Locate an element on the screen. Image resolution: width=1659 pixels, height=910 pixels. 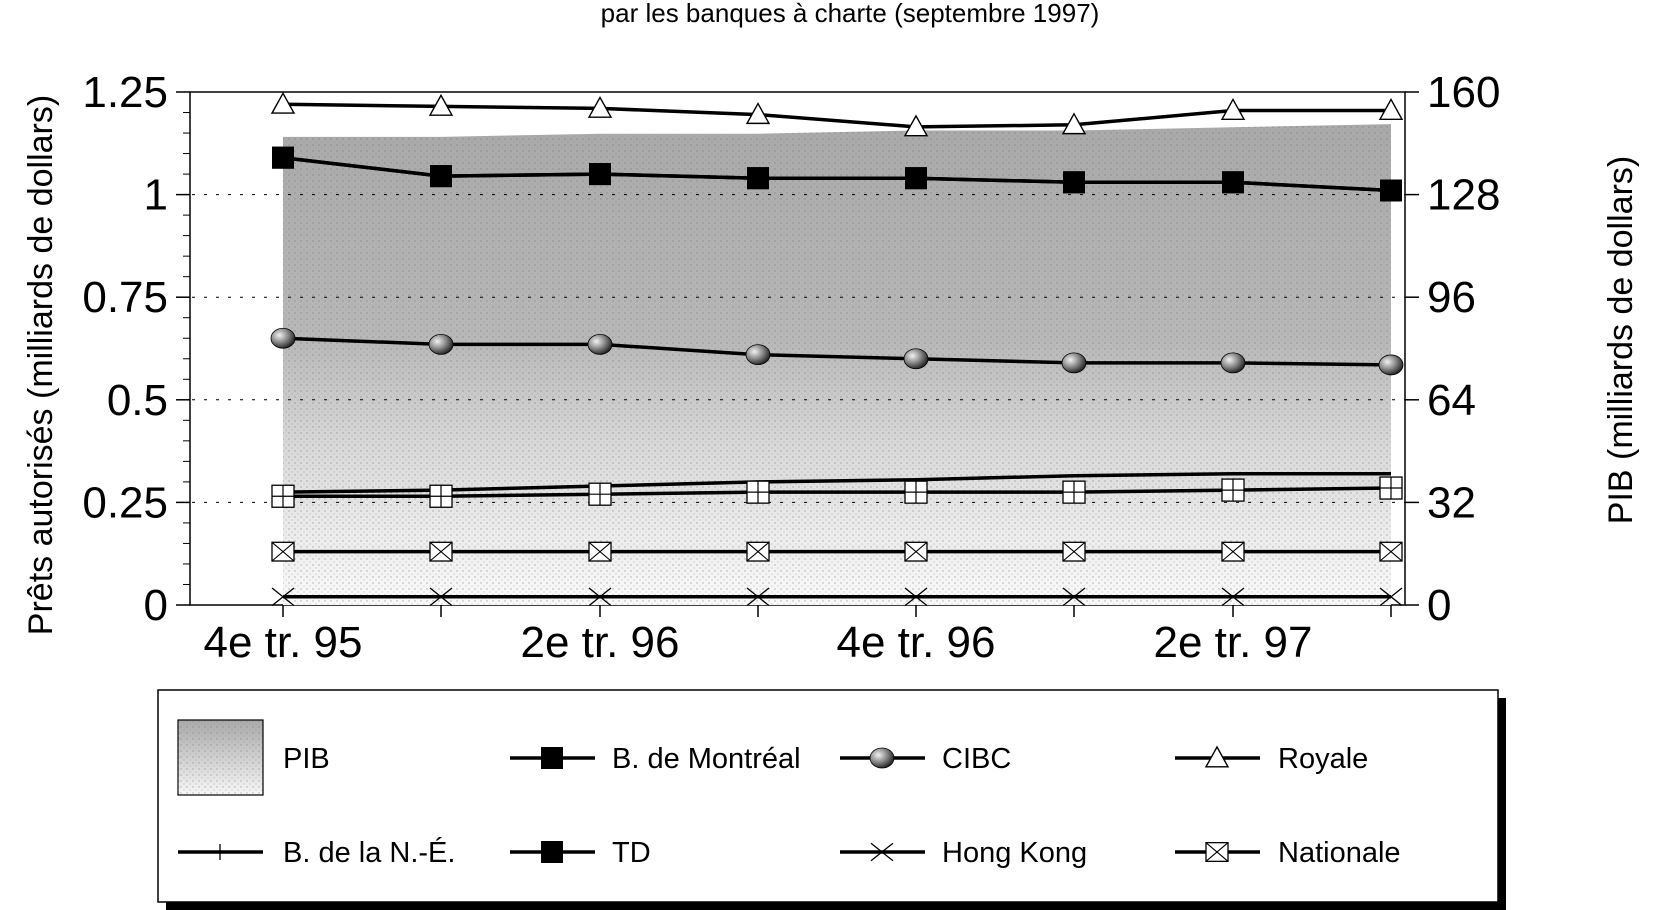
y2-tick-label: 64 is located at coordinates (1451, 400).